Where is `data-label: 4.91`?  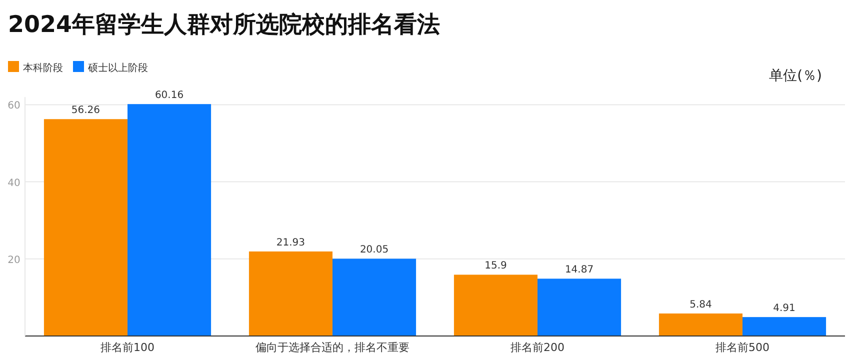 data-label: 4.91 is located at coordinates (784, 308).